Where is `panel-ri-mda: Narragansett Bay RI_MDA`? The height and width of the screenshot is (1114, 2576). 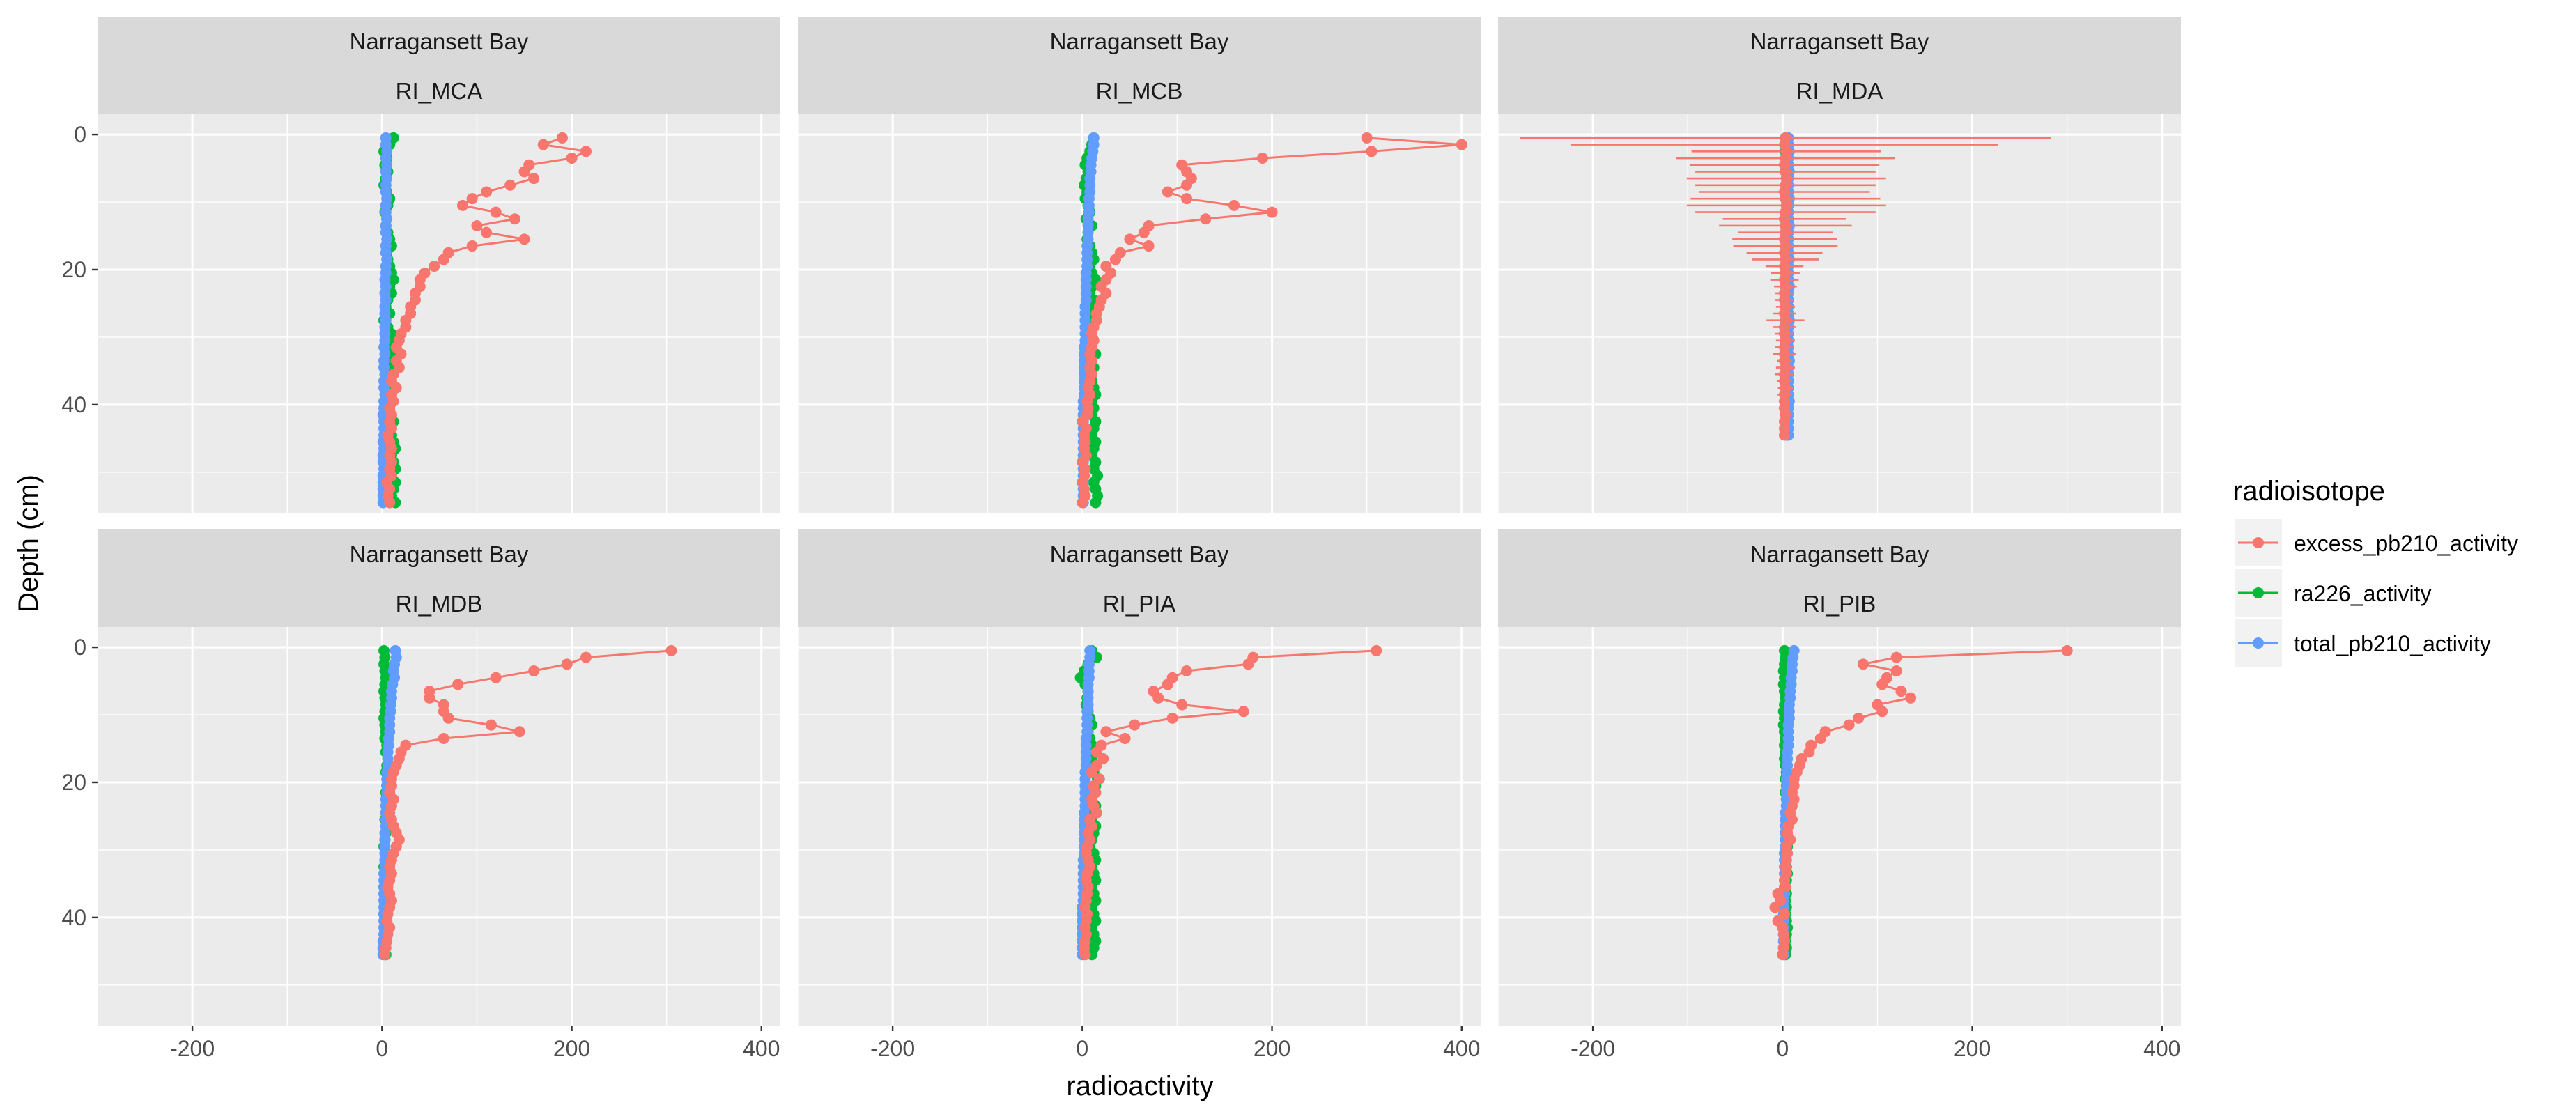
panel-ri-mda: Narragansett Bay RI_MDA is located at coordinates (1839, 265).